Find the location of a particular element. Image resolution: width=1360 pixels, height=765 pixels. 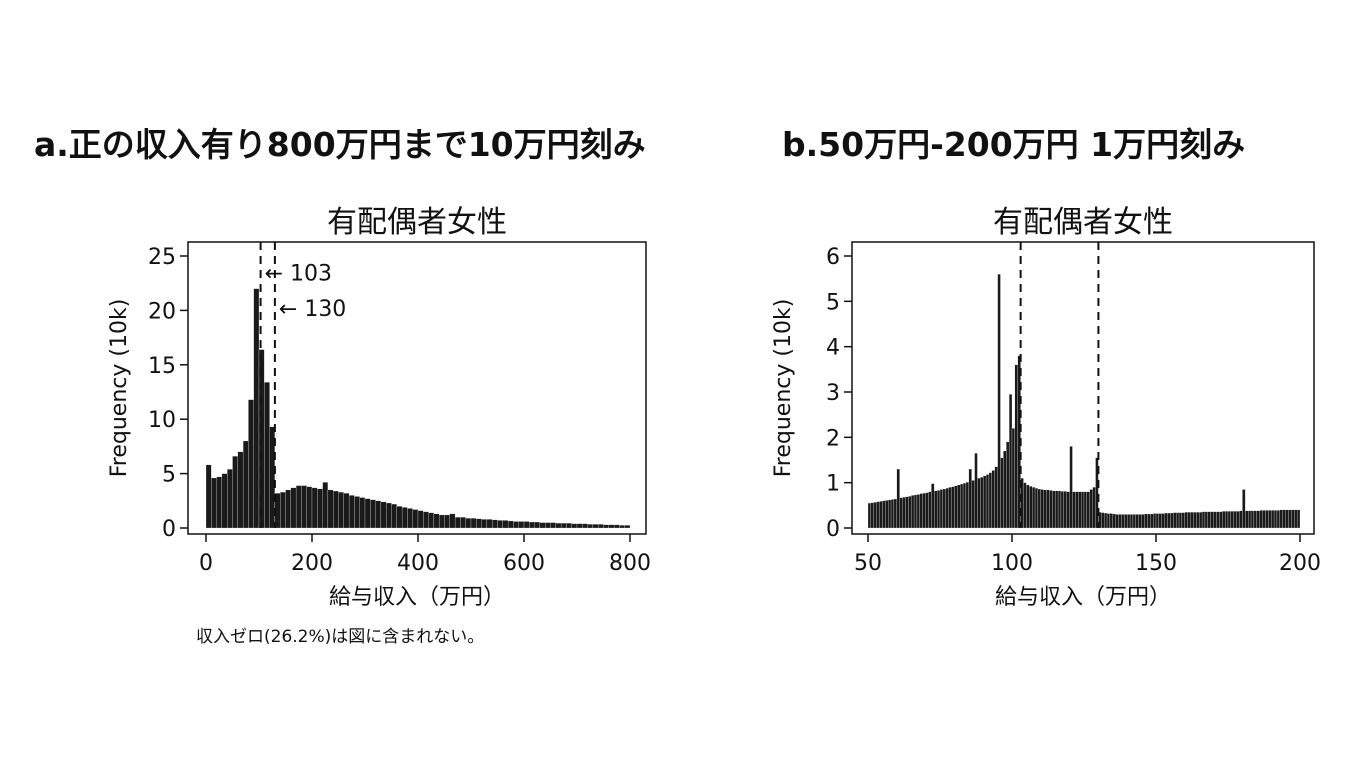

x-tick-label: 600 is located at coordinates (524, 563).